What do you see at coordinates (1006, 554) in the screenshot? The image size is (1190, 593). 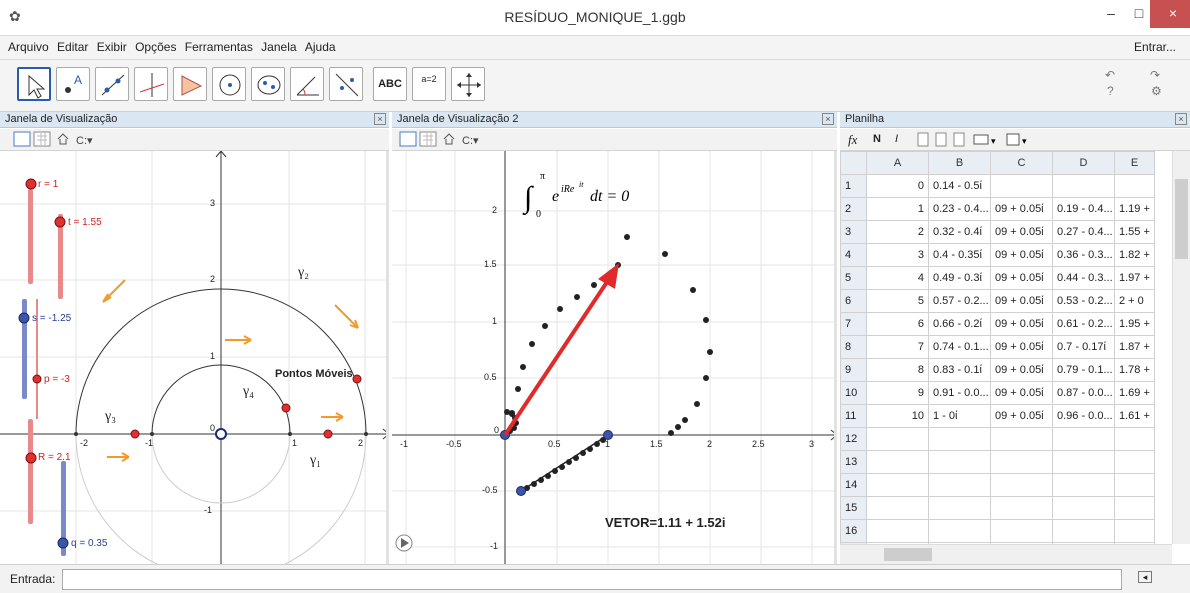 I see `horizontal-scrollbar` at bounding box center [1006, 554].